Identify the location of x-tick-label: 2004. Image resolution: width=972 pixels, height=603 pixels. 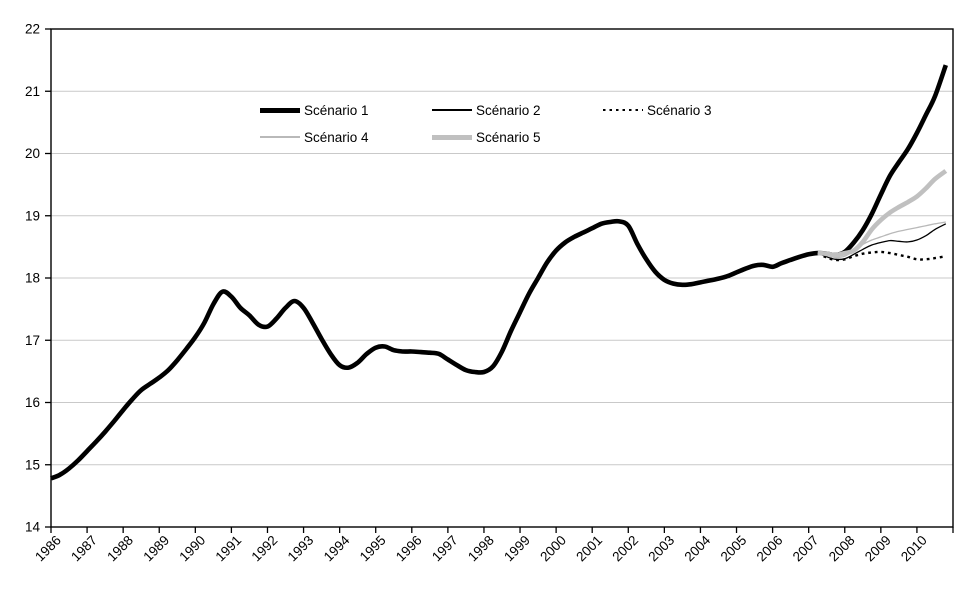
(698, 548).